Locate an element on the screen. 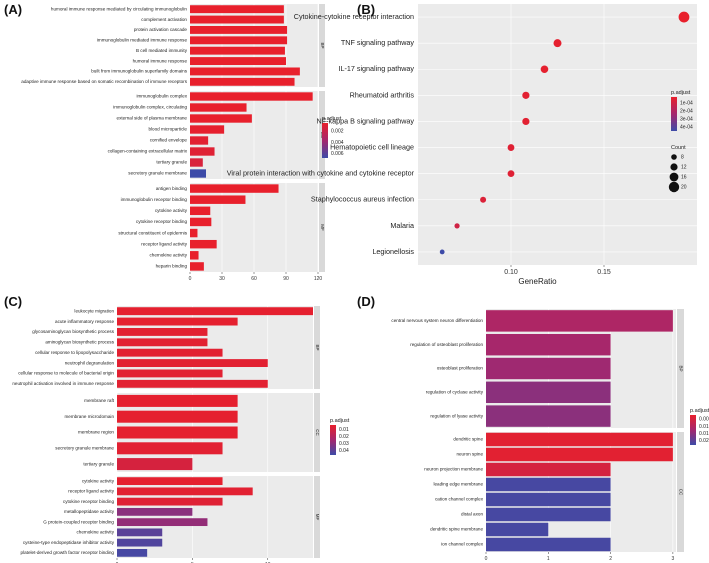 The image size is (709, 563). point-tnf-signaling-pathway is located at coordinates (557, 43).